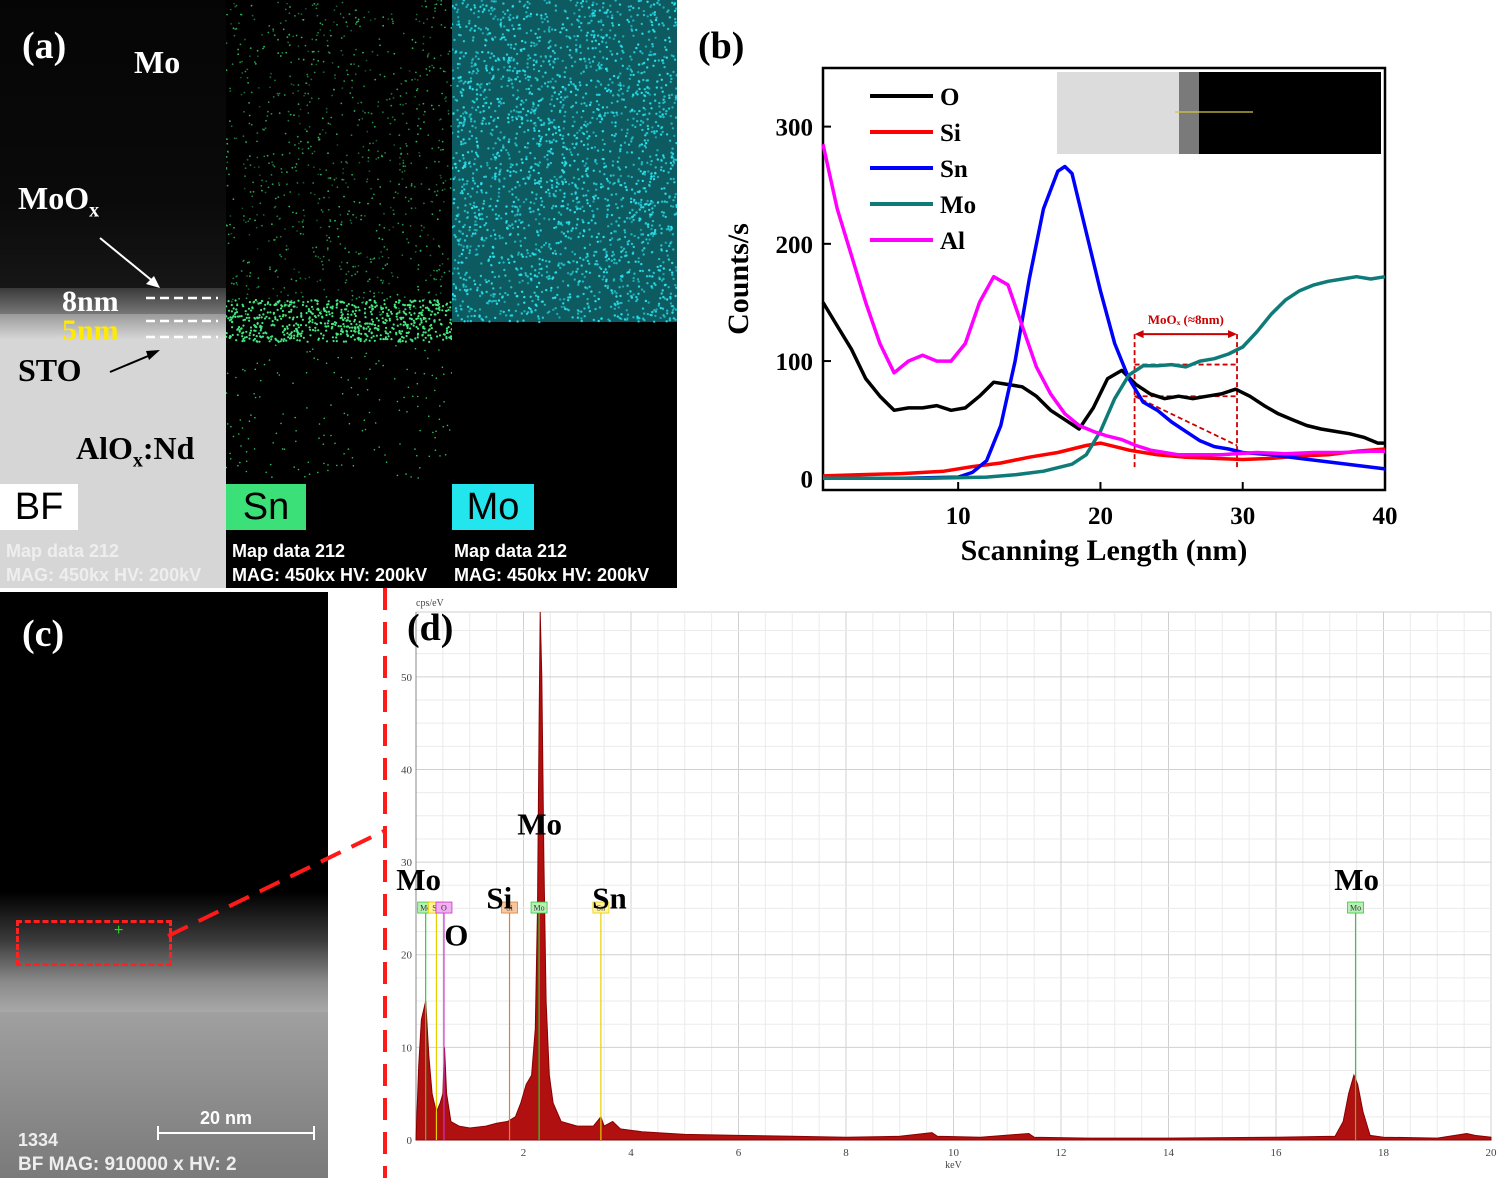  I want to click on sn-map-mag: MAG: 450kx HV: 200kV, so click(330, 575).